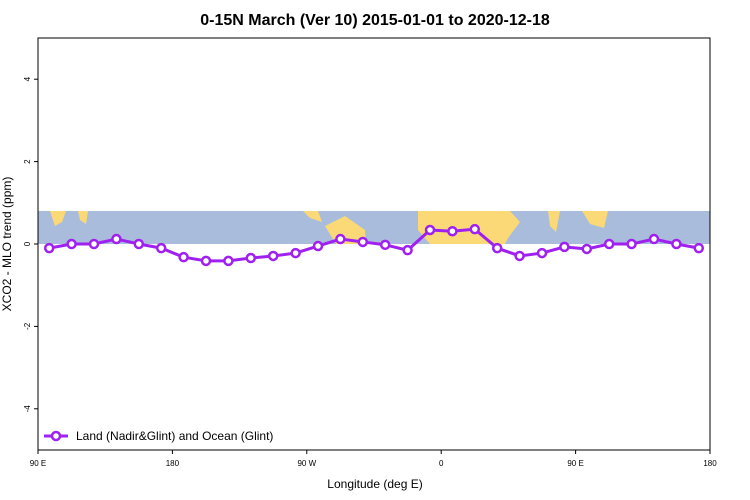 Image resolution: width=750 pixels, height=500 pixels. Describe the element at coordinates (27, 409) in the screenshot. I see `y-tick-label: -4` at that location.